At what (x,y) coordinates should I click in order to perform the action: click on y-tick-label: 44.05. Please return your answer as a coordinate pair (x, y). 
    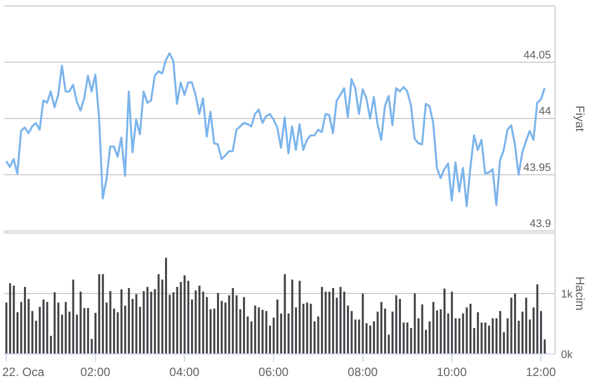
    Looking at the image, I should click on (537, 55).